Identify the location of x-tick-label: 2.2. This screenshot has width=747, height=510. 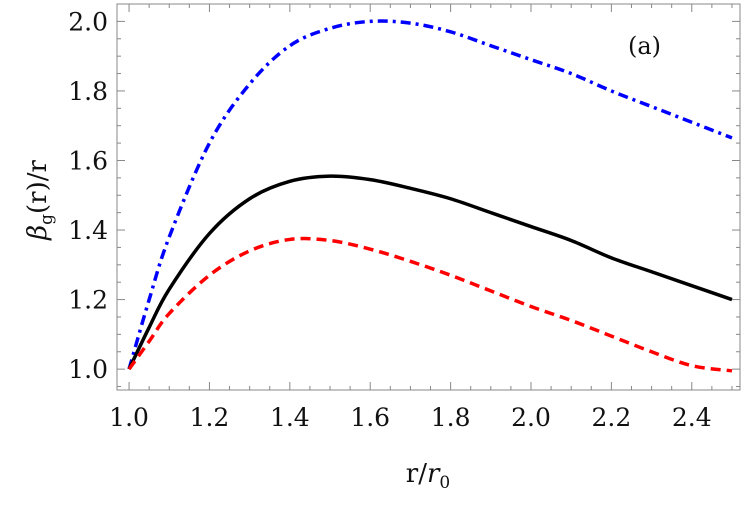
(611, 417).